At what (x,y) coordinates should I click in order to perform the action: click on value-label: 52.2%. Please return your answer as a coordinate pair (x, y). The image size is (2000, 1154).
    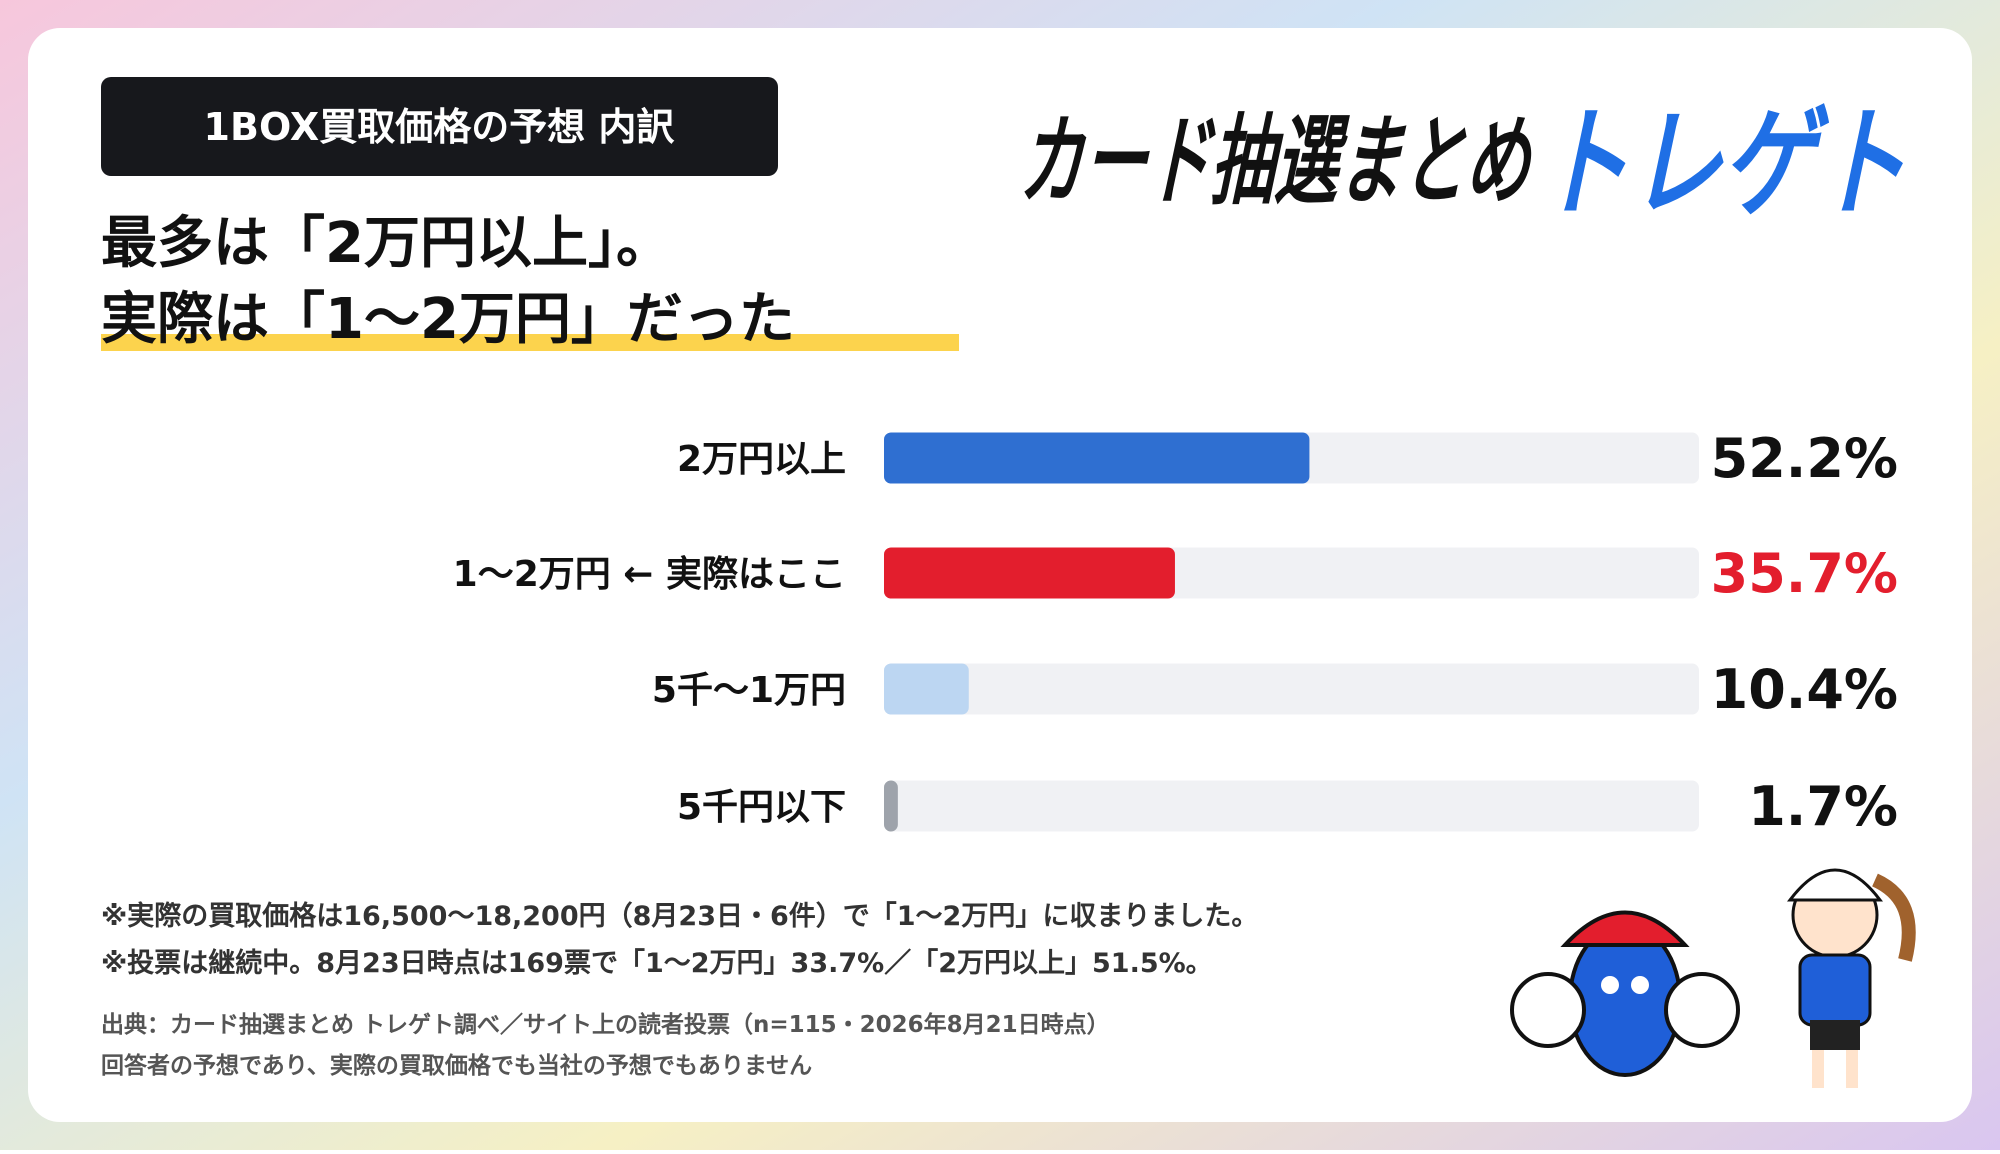
    Looking at the image, I should click on (1804, 458).